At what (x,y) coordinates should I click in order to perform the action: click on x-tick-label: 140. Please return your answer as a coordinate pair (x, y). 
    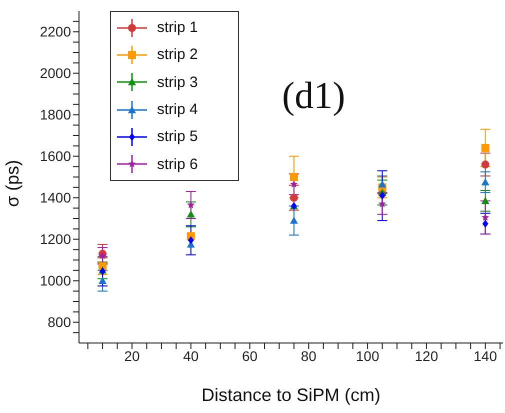
    Looking at the image, I should click on (486, 356).